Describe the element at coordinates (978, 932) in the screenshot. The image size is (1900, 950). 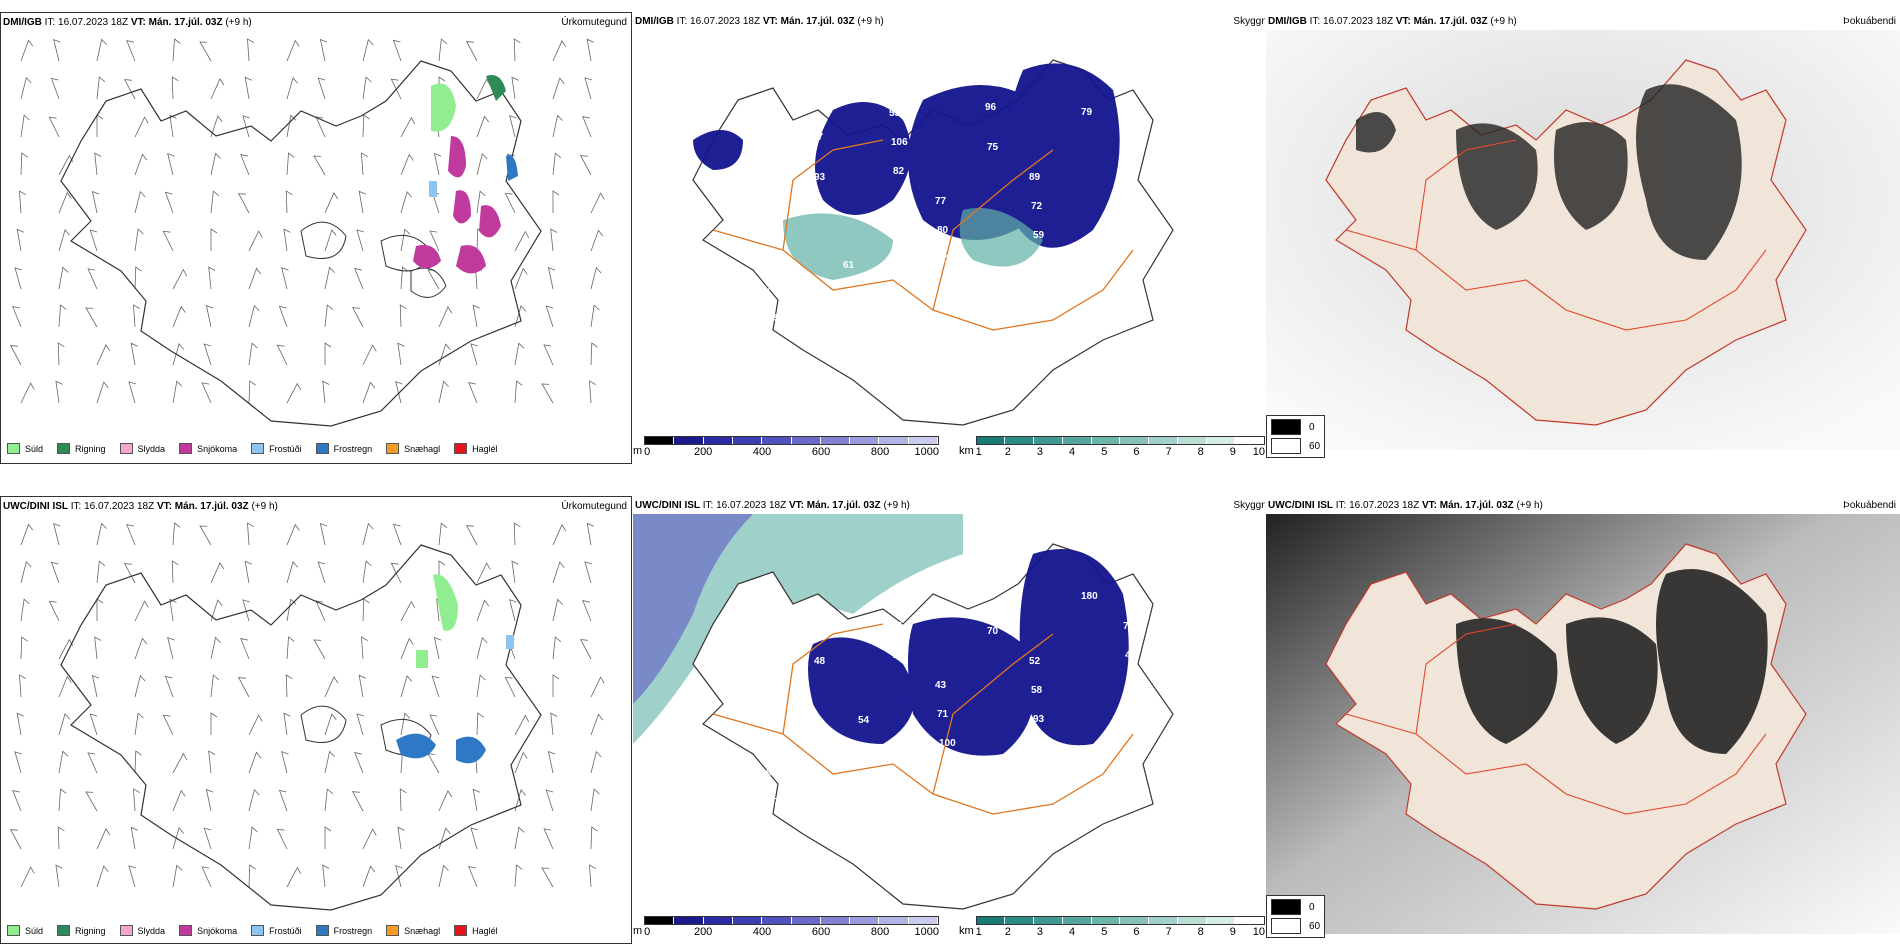
I see `scale-tick: 1` at that location.